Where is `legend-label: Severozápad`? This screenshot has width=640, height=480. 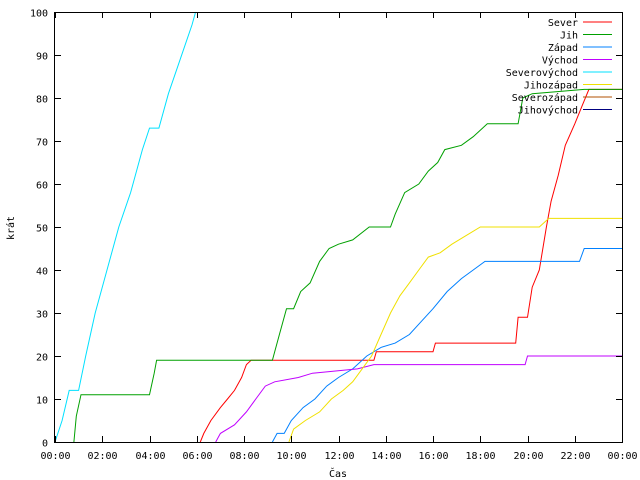 legend-label: Severozápad is located at coordinates (545, 98).